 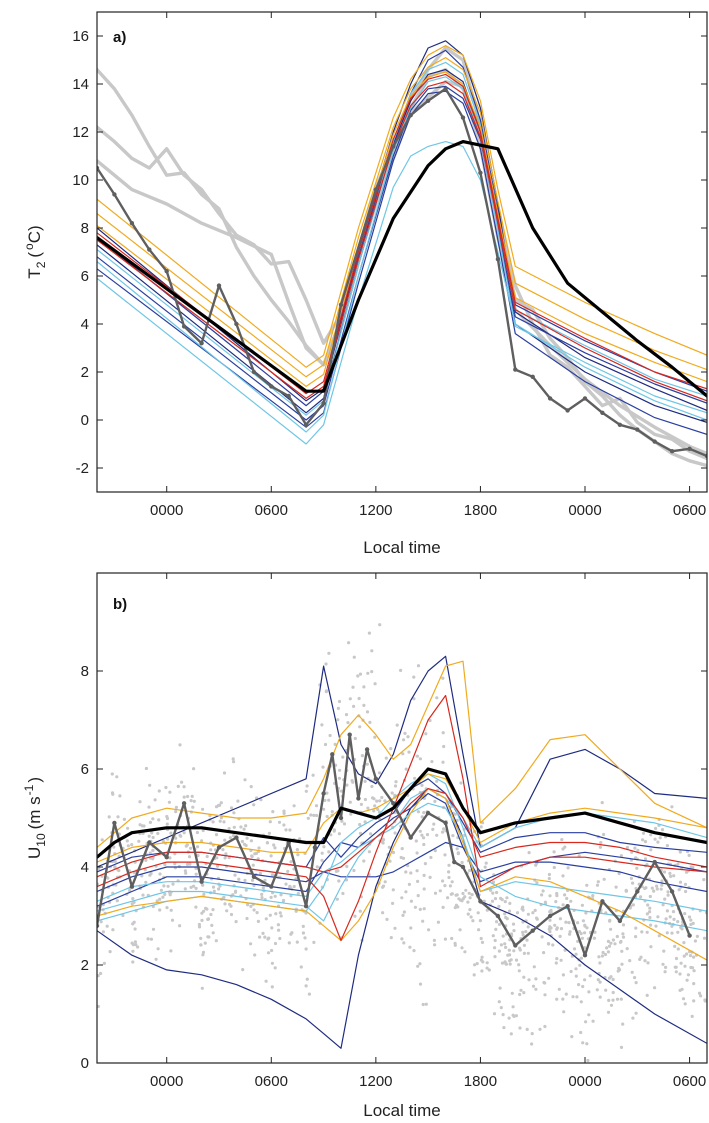 What do you see at coordinates (85, 228) in the screenshot?
I see `y-tick-label: 8` at bounding box center [85, 228].